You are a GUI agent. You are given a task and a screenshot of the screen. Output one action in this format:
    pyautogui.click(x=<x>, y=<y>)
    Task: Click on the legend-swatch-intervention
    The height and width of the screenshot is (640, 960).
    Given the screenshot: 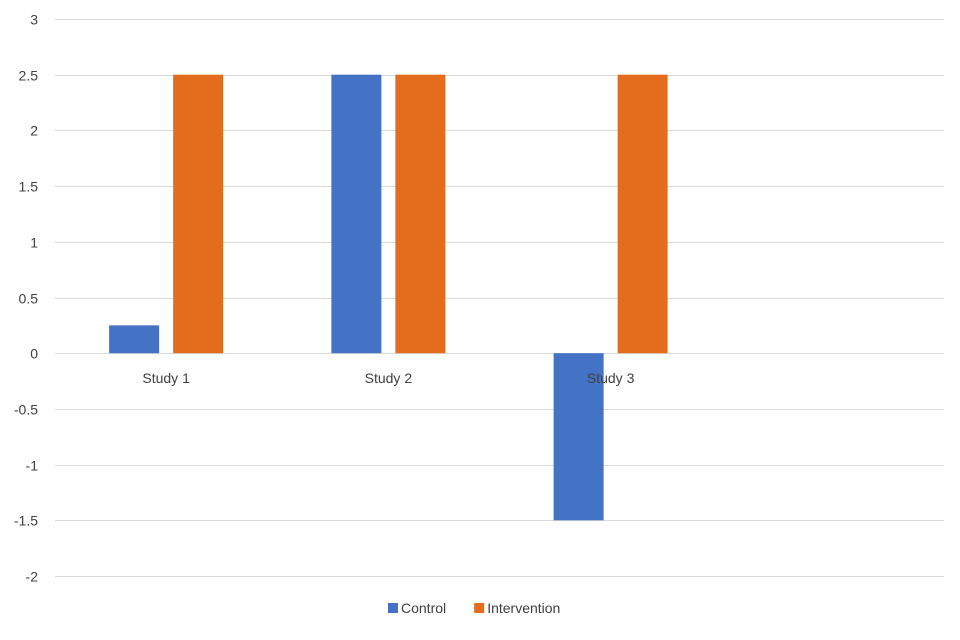 What is the action you would take?
    pyautogui.click(x=479, y=608)
    